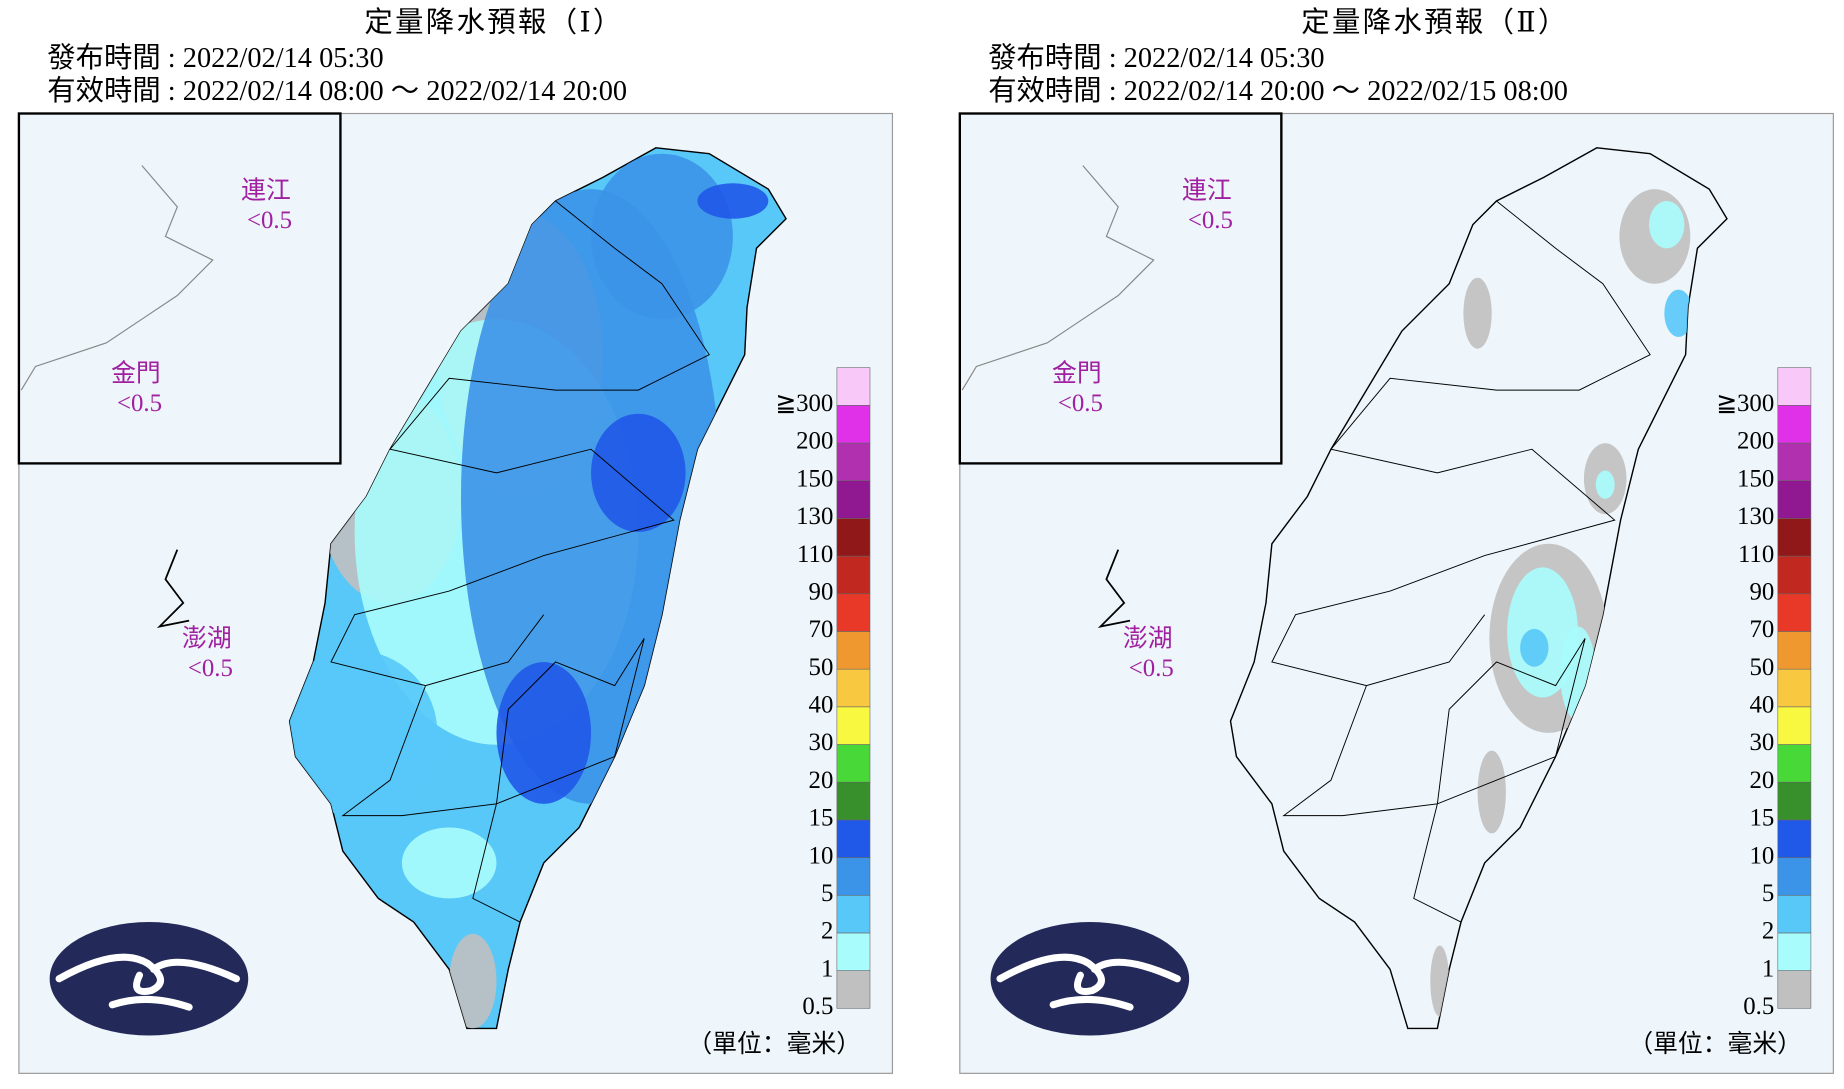 The width and height of the screenshot is (1844, 1089). I want to click on legend-label: 110, so click(1756, 554).